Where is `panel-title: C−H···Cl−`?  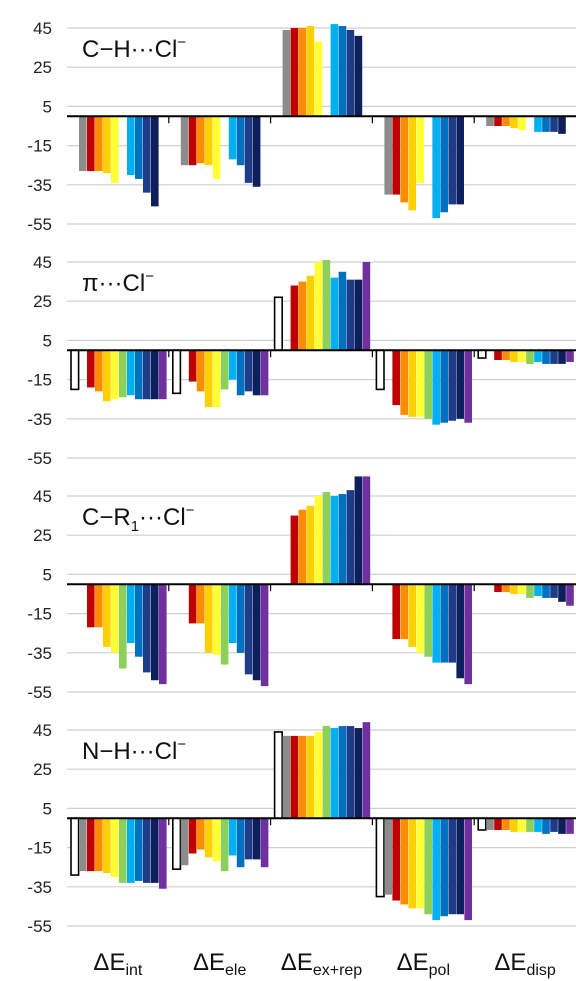
panel-title: C−H···Cl− is located at coordinates (134, 48).